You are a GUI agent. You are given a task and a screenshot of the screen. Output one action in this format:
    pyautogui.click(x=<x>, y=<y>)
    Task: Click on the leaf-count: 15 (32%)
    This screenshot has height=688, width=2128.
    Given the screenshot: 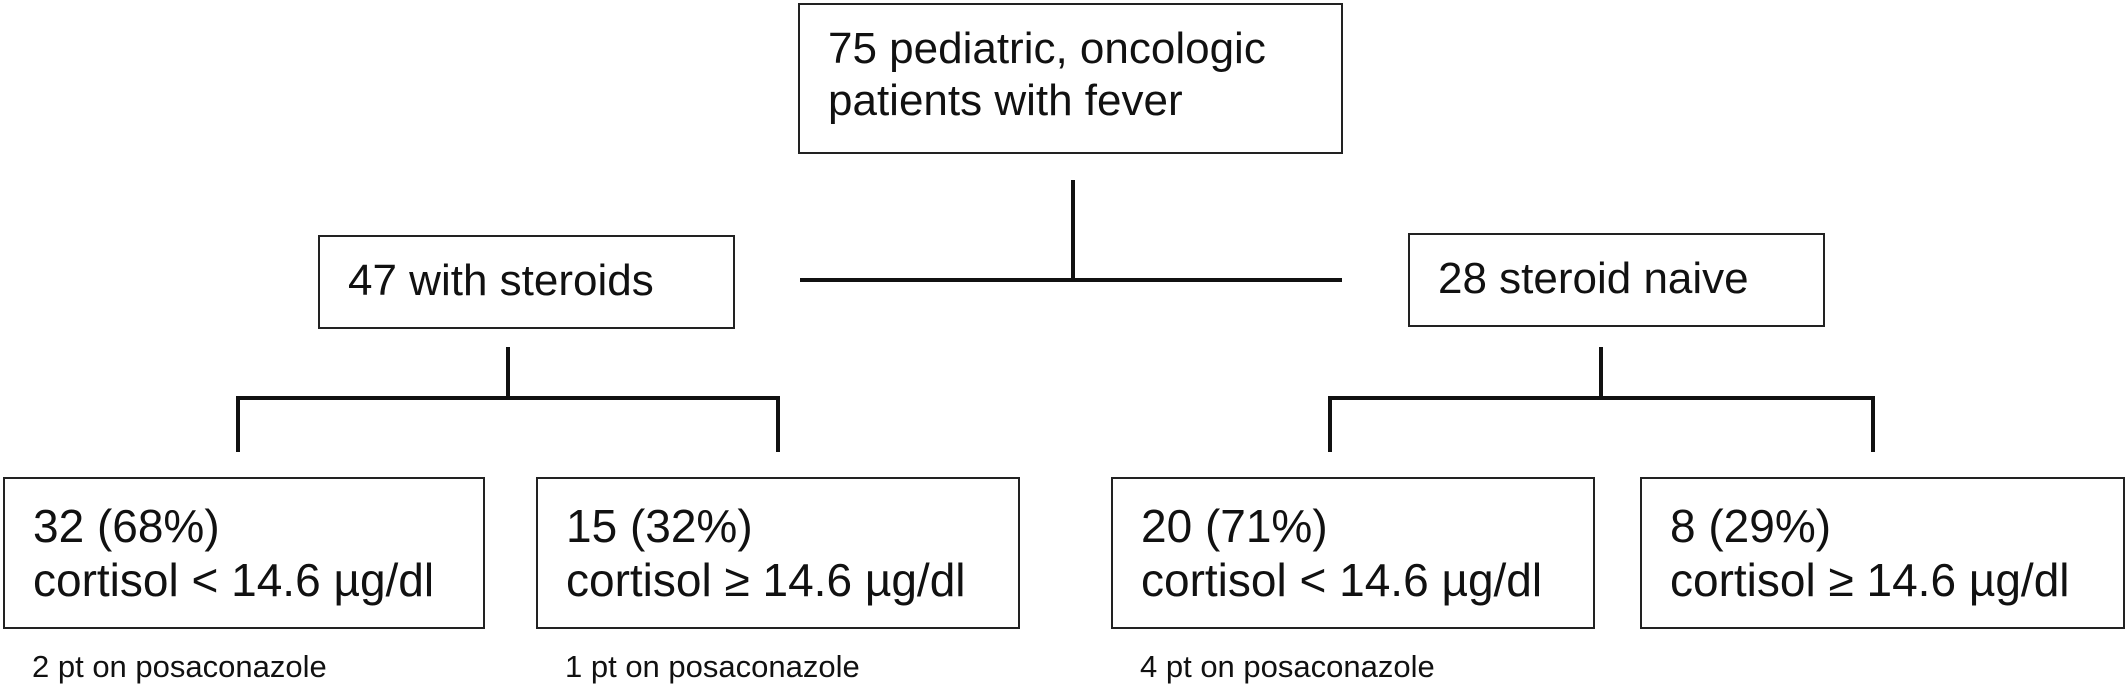 What is the action you would take?
    pyautogui.click(x=659, y=526)
    